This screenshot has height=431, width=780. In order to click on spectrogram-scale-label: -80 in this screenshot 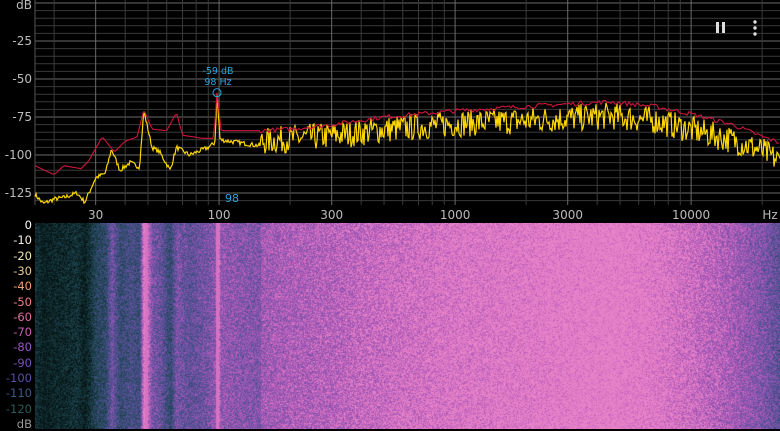, I will do `click(22, 347)`.